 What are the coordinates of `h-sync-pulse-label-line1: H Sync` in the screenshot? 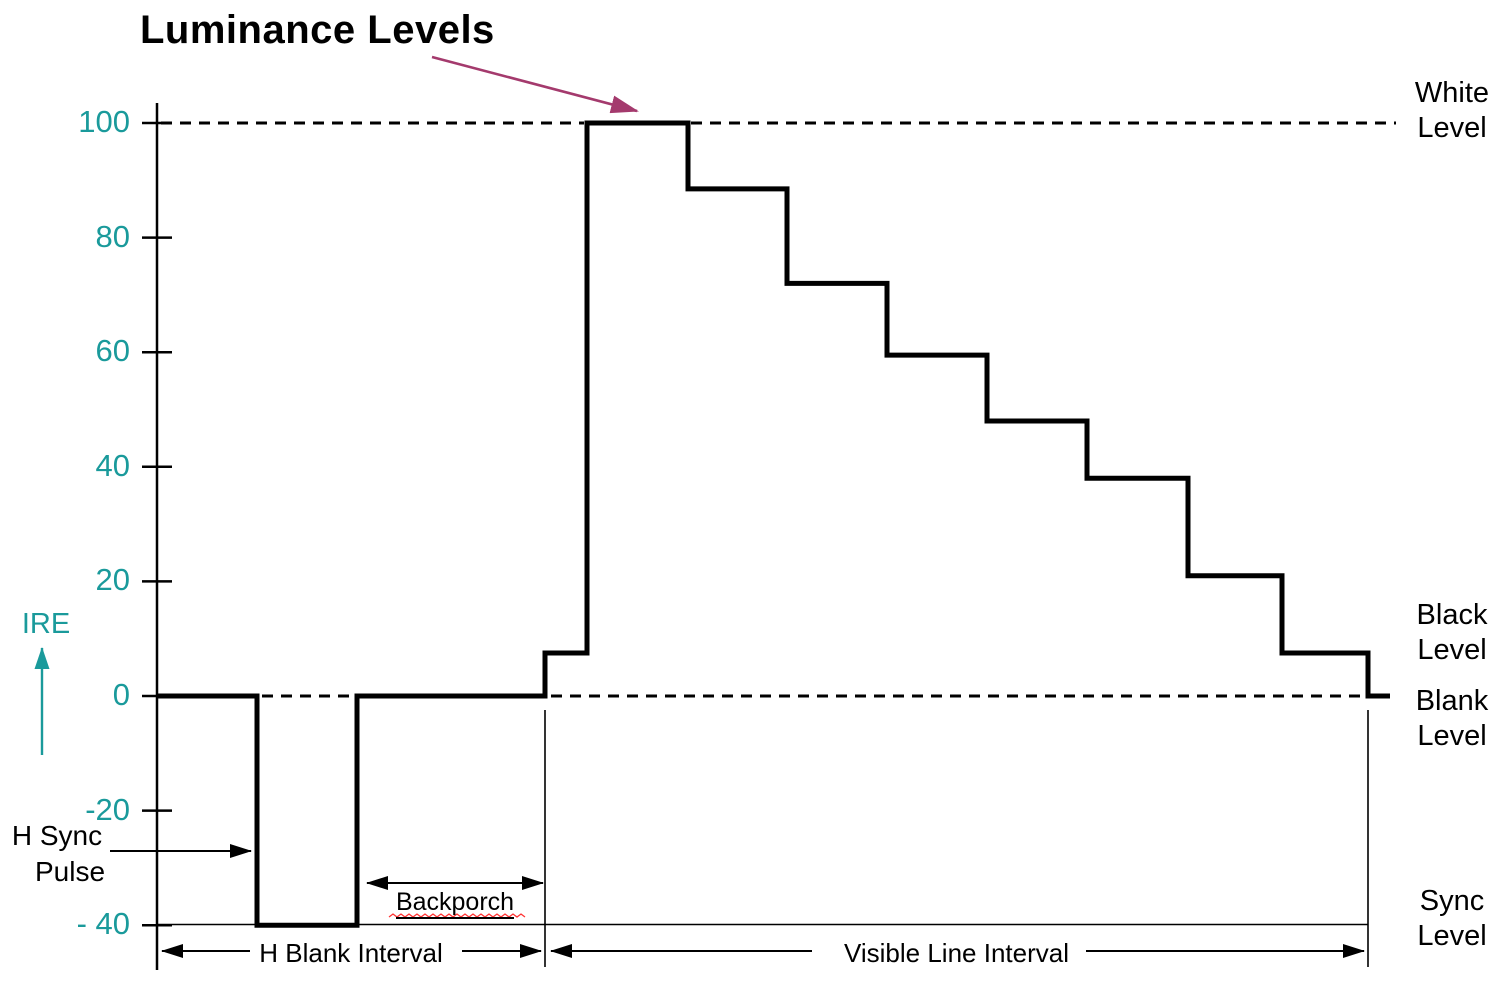 It's located at (57, 835).